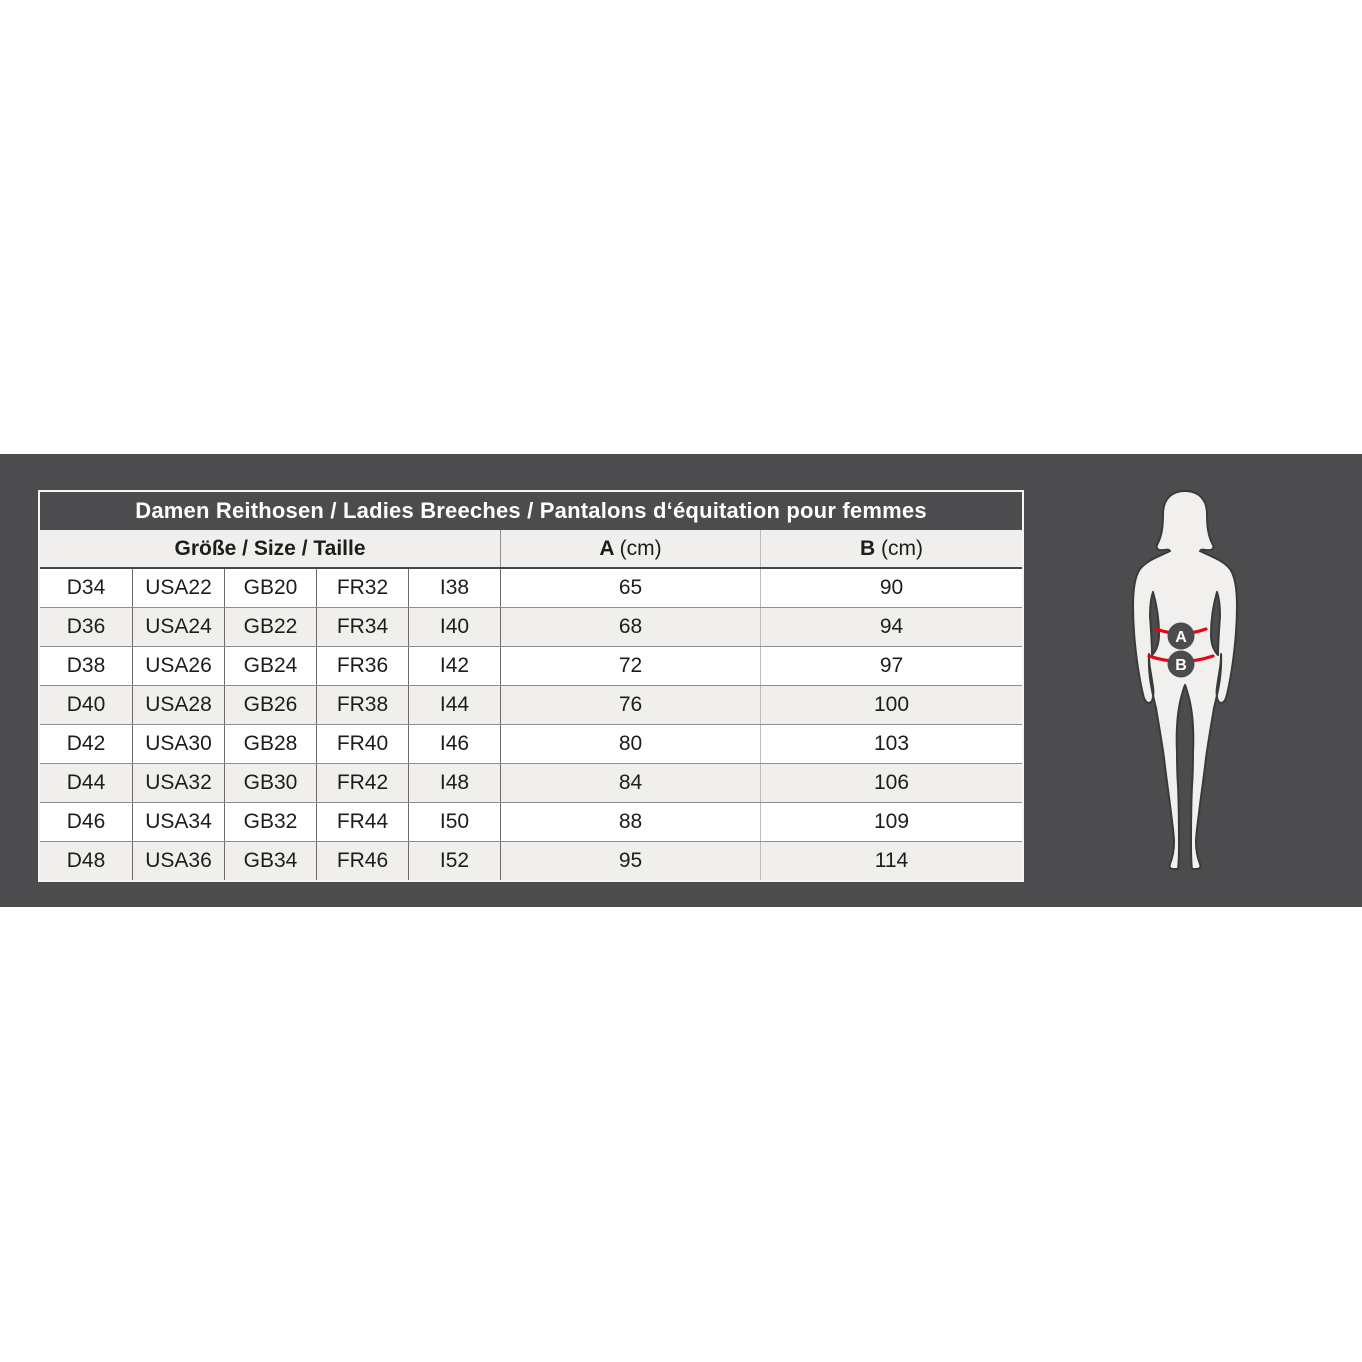  I want to click on column-a-header: A (cm), so click(630, 548).